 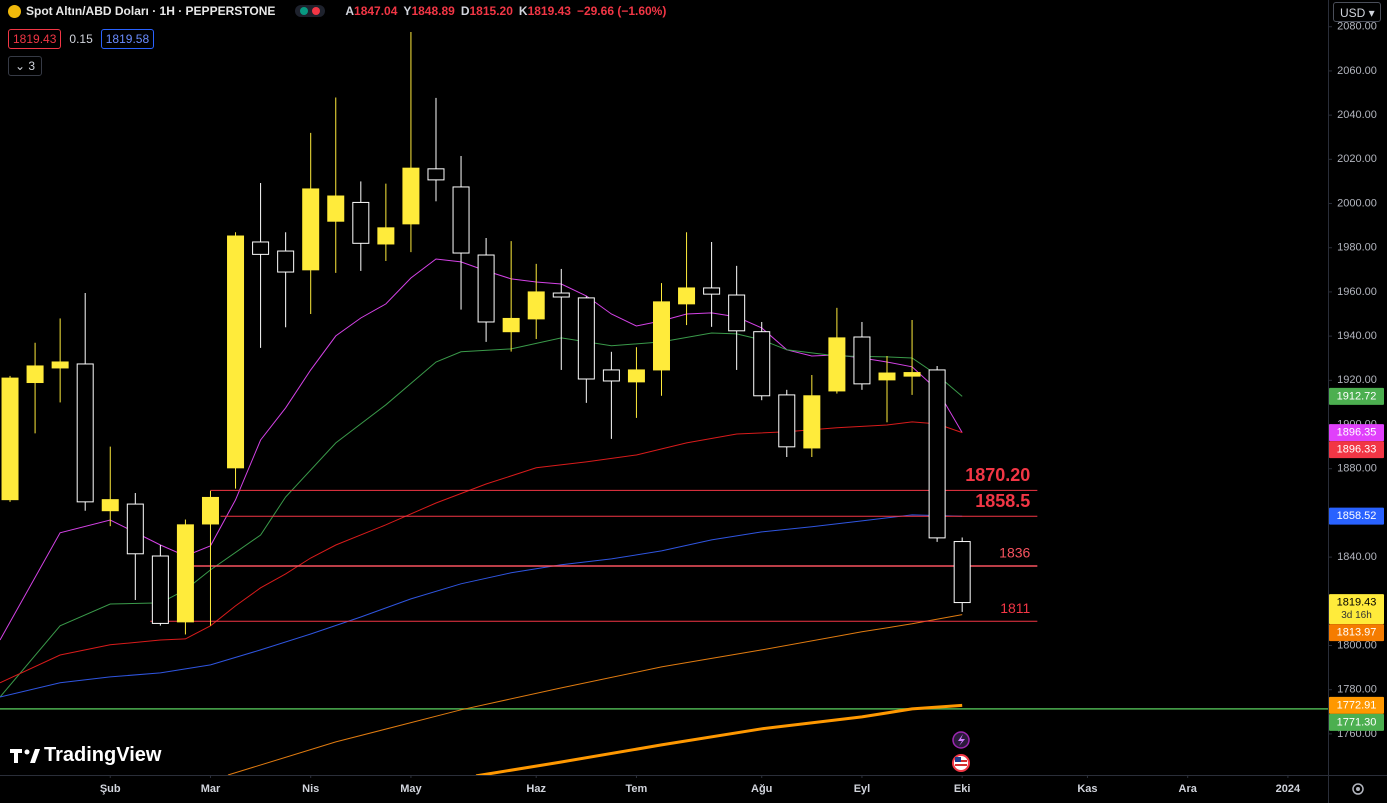 I want to click on x-tick-label: Eyl, so click(x=862, y=789).